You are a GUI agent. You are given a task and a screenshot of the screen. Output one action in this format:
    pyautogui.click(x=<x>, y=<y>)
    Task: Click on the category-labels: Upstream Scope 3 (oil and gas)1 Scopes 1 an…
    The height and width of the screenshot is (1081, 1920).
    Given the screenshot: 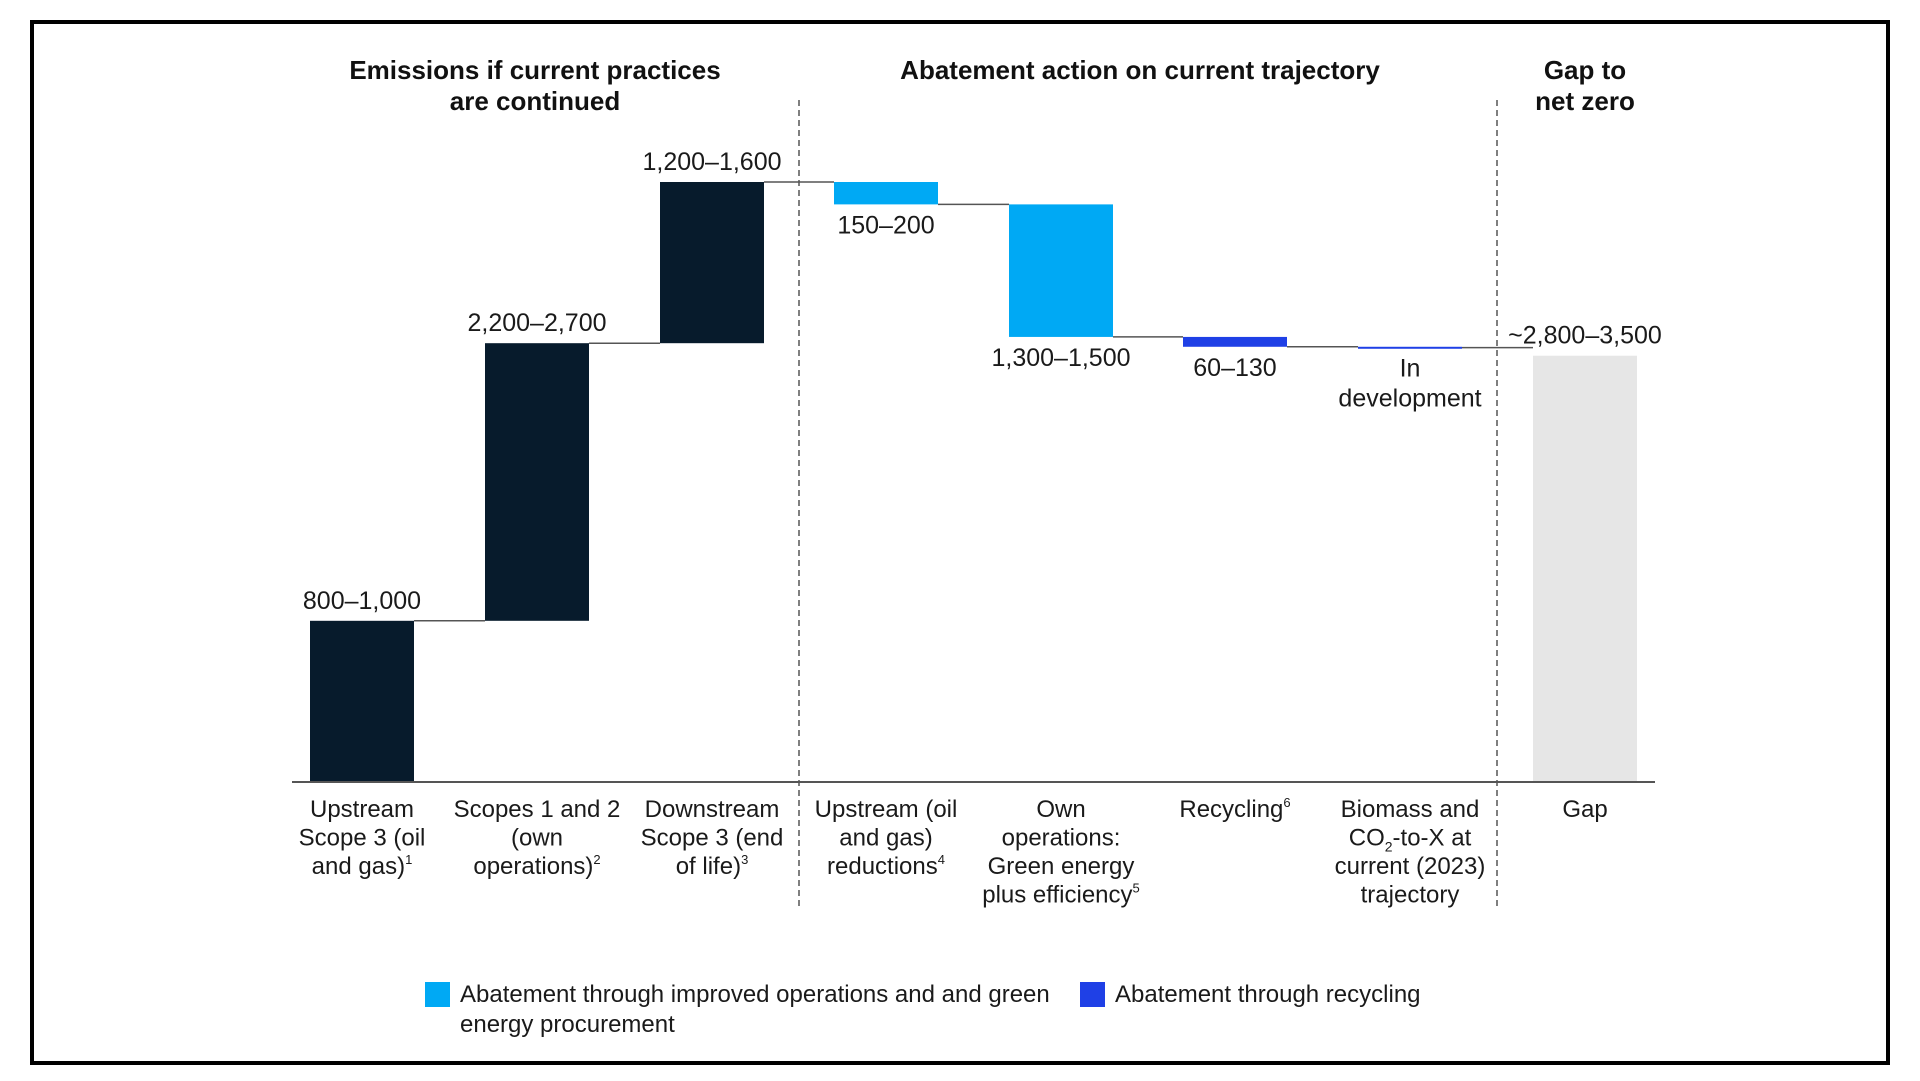 What is the action you would take?
    pyautogui.click(x=953, y=852)
    